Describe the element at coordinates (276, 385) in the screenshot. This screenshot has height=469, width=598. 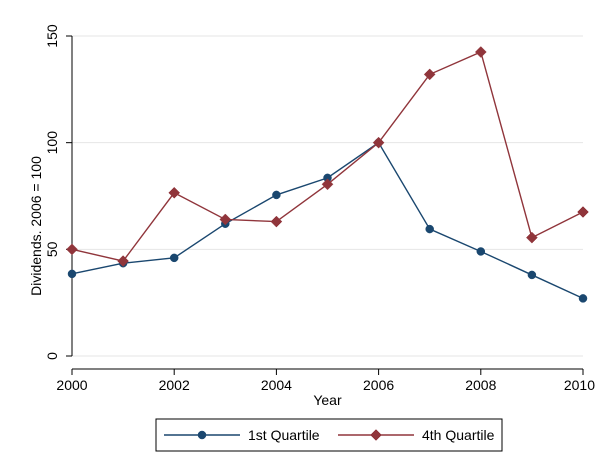
I see `x-tick-label-2004: 2004` at that location.